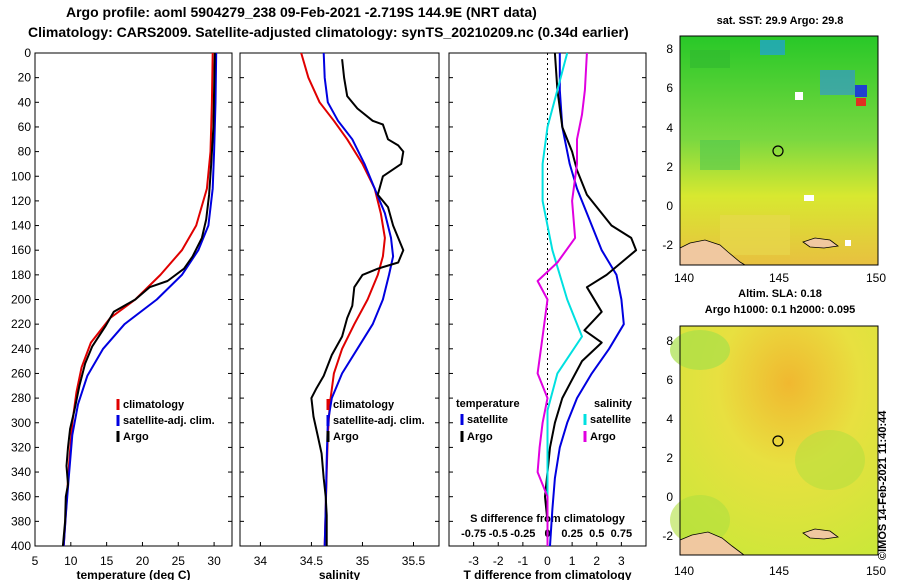 This screenshot has height=580, width=900. I want to click on sal-legend-label: climatology, so click(364, 405).